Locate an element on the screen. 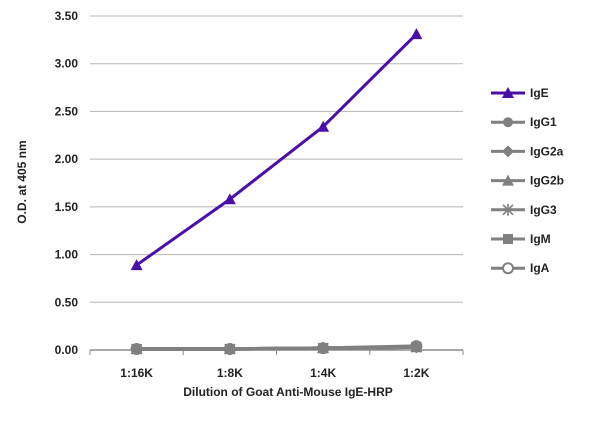 Image resolution: width=600 pixels, height=421 pixels. y-tick-label: 0.00 is located at coordinates (67, 350).